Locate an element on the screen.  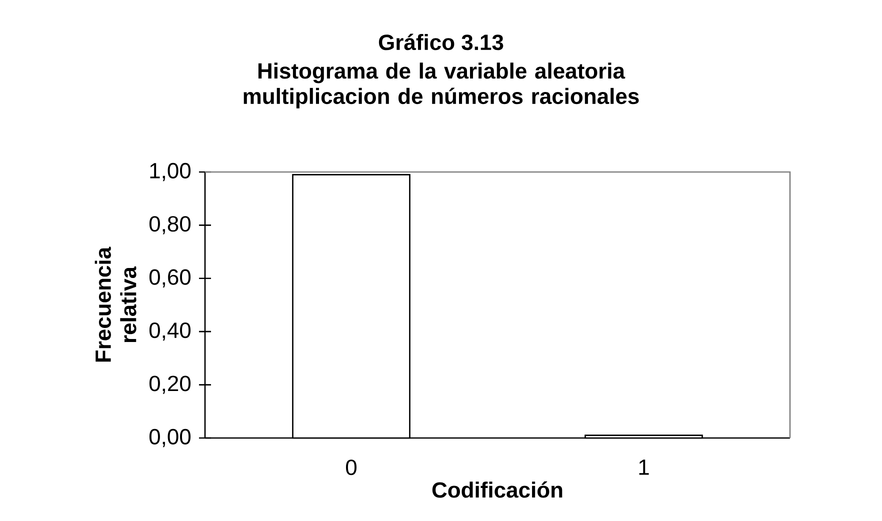
chart-subtitle: Histograma de la variable aleatoria multiplicacion de números racionales is located at coordinates (441, 85).